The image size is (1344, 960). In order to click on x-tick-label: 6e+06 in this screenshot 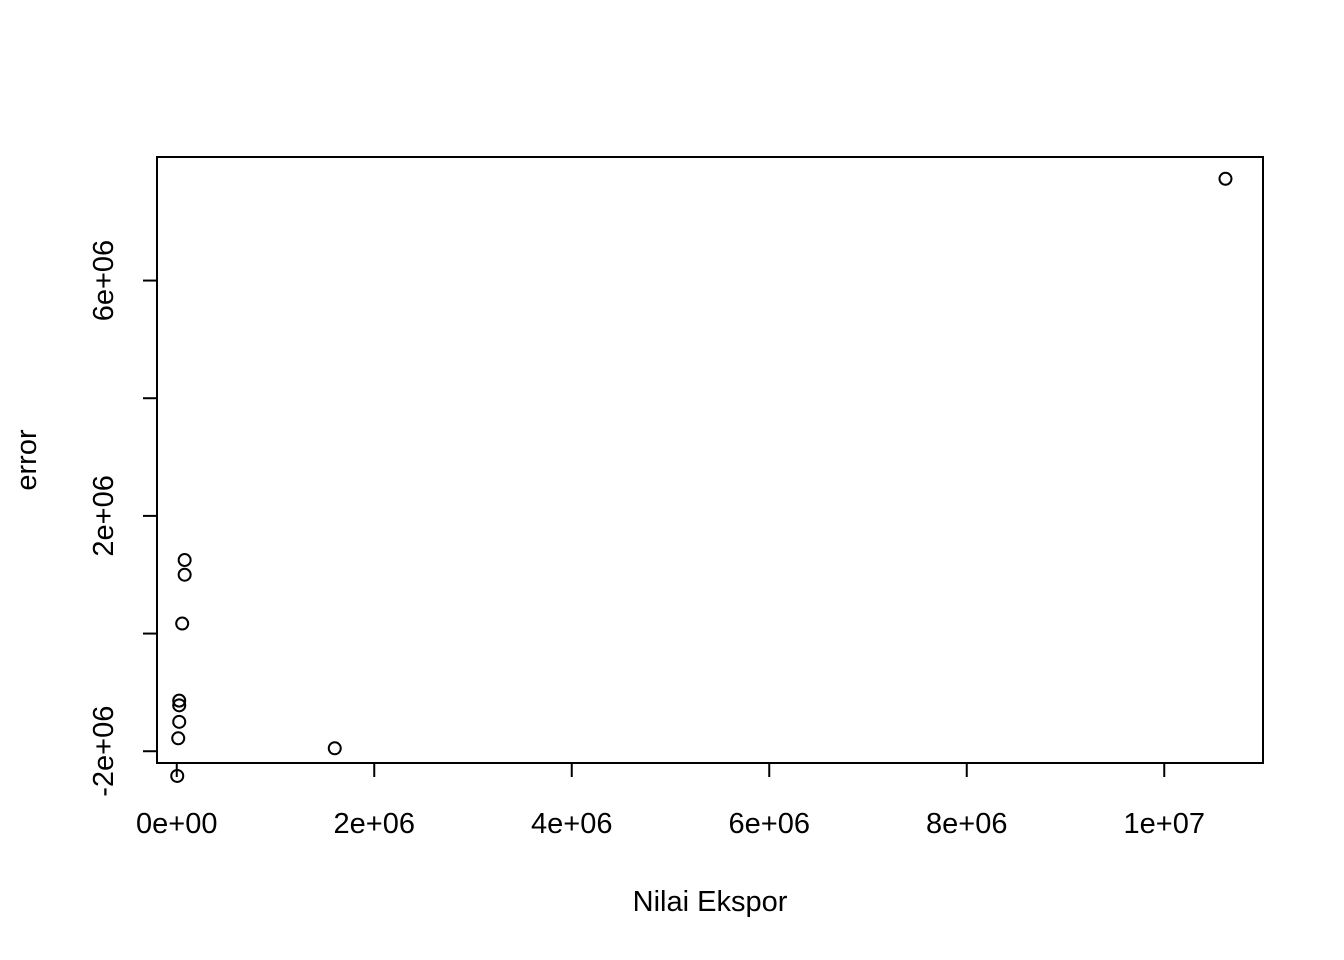, I will do `click(769, 824)`.